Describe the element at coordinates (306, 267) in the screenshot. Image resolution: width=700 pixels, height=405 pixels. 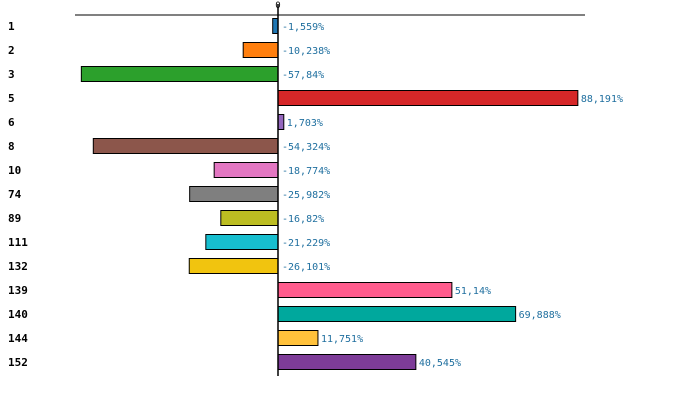
I see `value-label-132: -26,101%` at that location.